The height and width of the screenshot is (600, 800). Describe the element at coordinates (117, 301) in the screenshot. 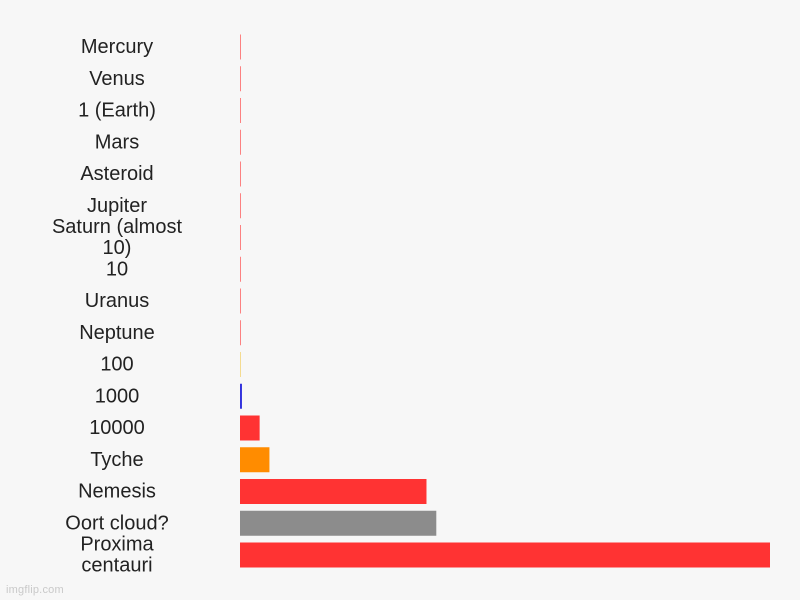

I see `category-label: Uranus` at that location.